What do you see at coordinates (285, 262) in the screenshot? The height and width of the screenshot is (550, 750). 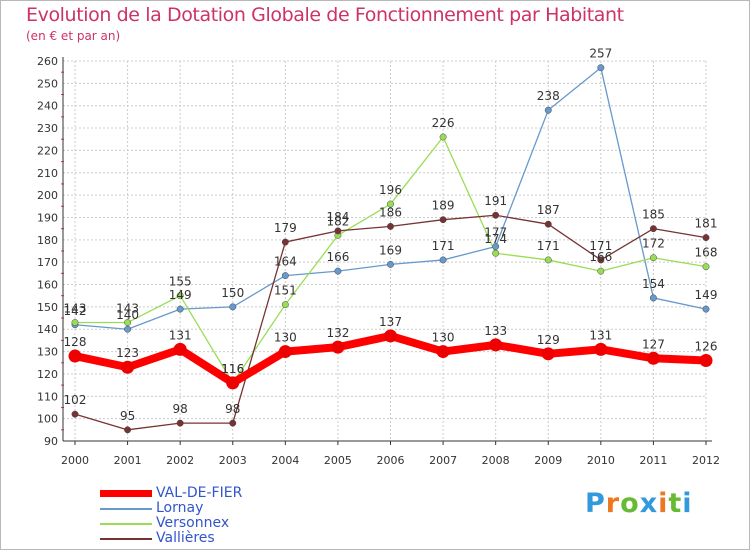 I see `data-label: 164` at bounding box center [285, 262].